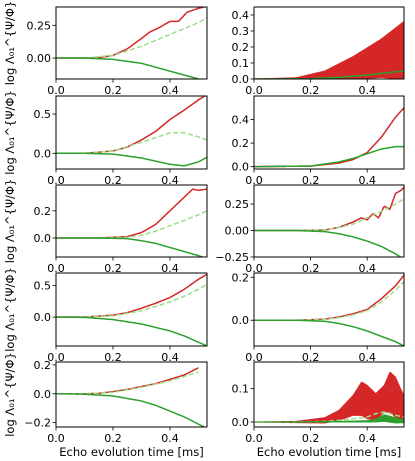 The height and width of the screenshot is (461, 415). I want to click on panel-0-0: 0.00 0.25 0.0 0.2 0.4 log Λ₀₁^{Ψ/Φ}, so click(105, 49).